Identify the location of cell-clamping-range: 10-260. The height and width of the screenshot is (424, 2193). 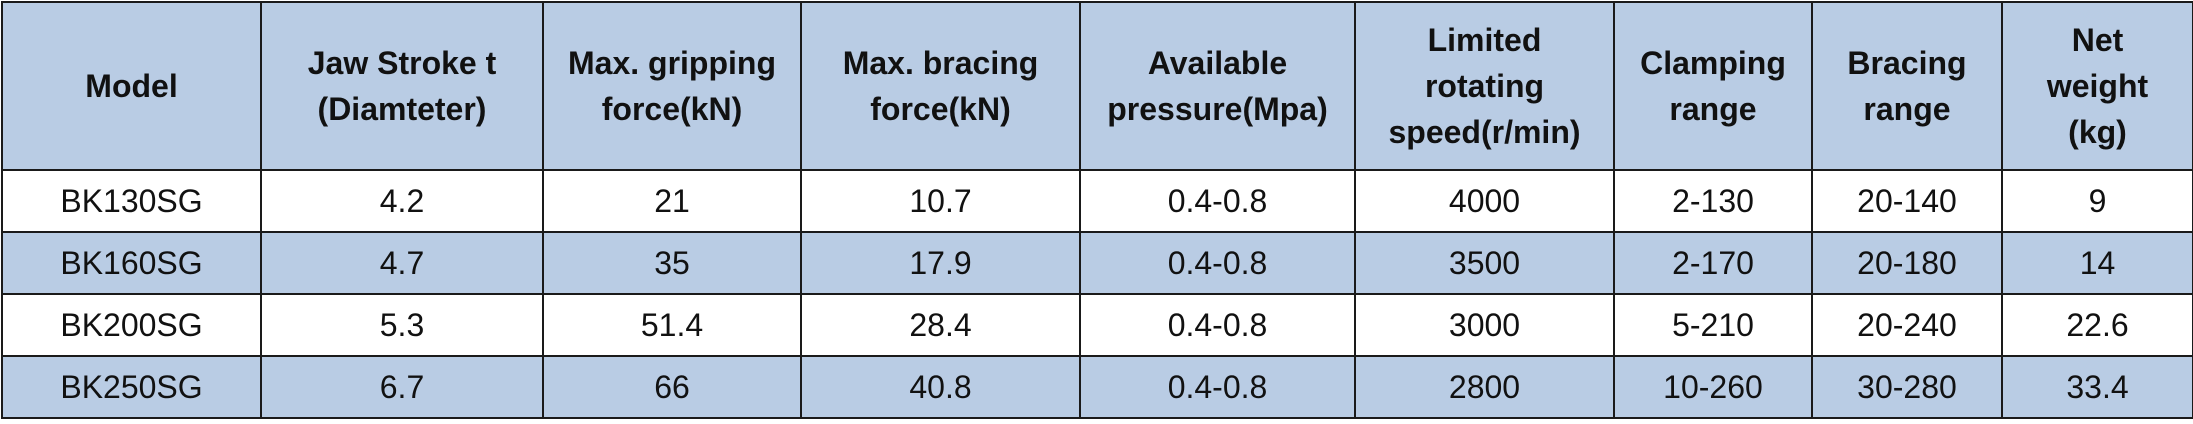
(1713, 387).